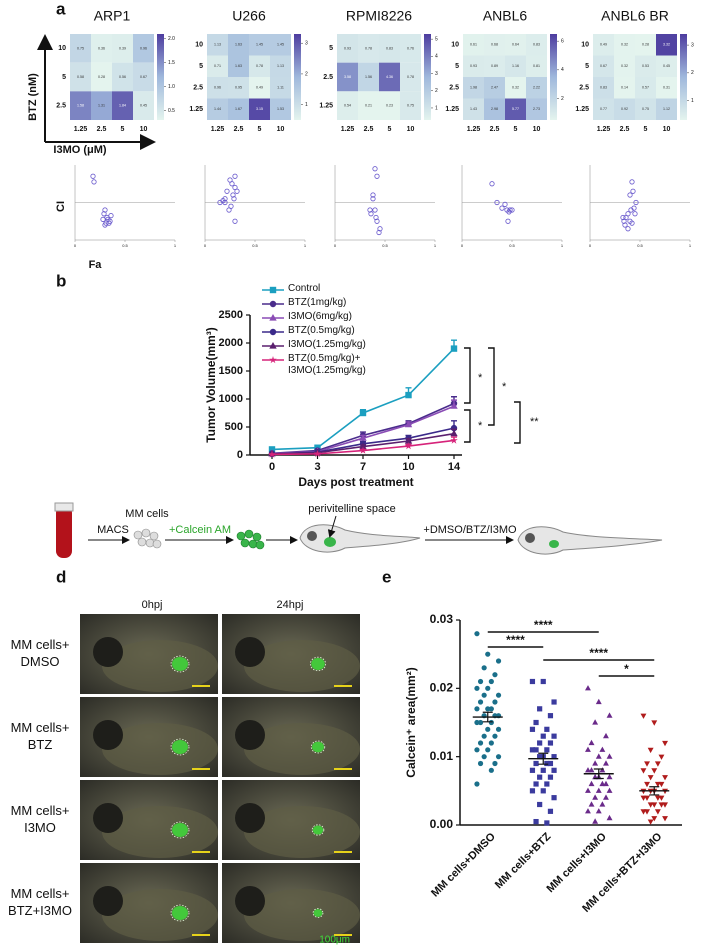  I want to click on x-tick-label: MM cells+BTZ, so click(523, 860).